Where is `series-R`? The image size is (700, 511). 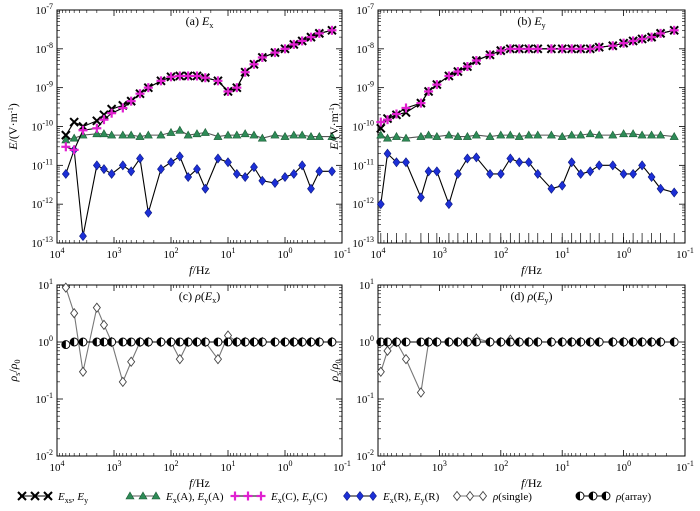
series-R is located at coordinates (198, 193).